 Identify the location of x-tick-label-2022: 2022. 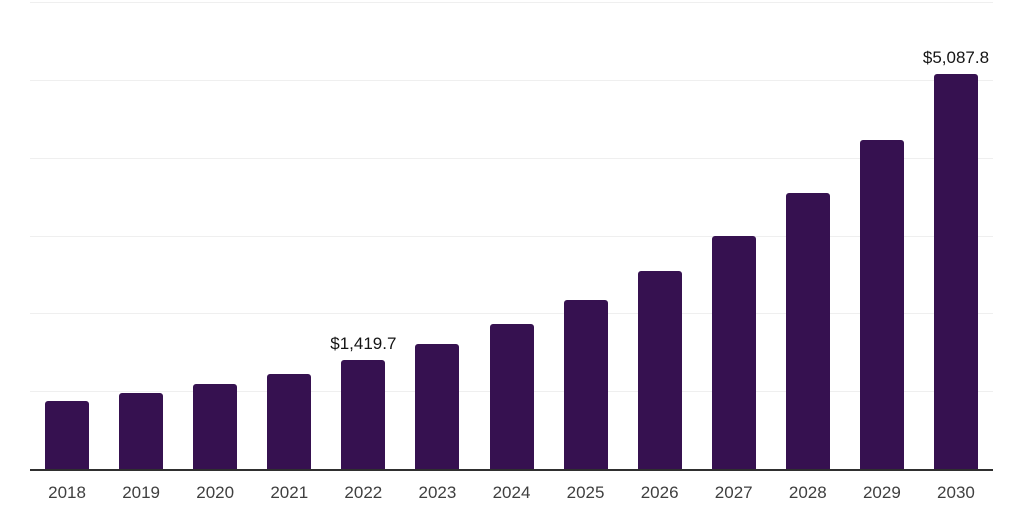
(363, 492).